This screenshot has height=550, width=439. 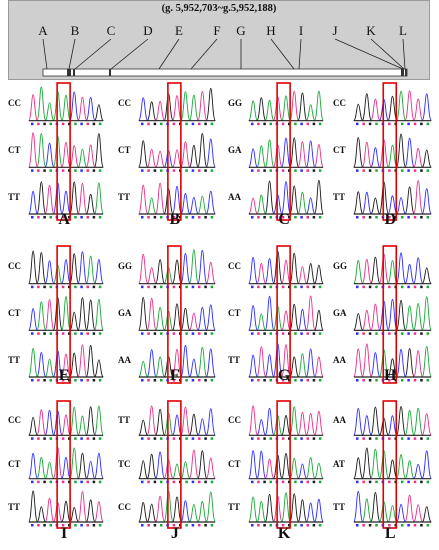 What do you see at coordinates (225, 72) in the screenshot?
I see `gene-bar` at bounding box center [225, 72].